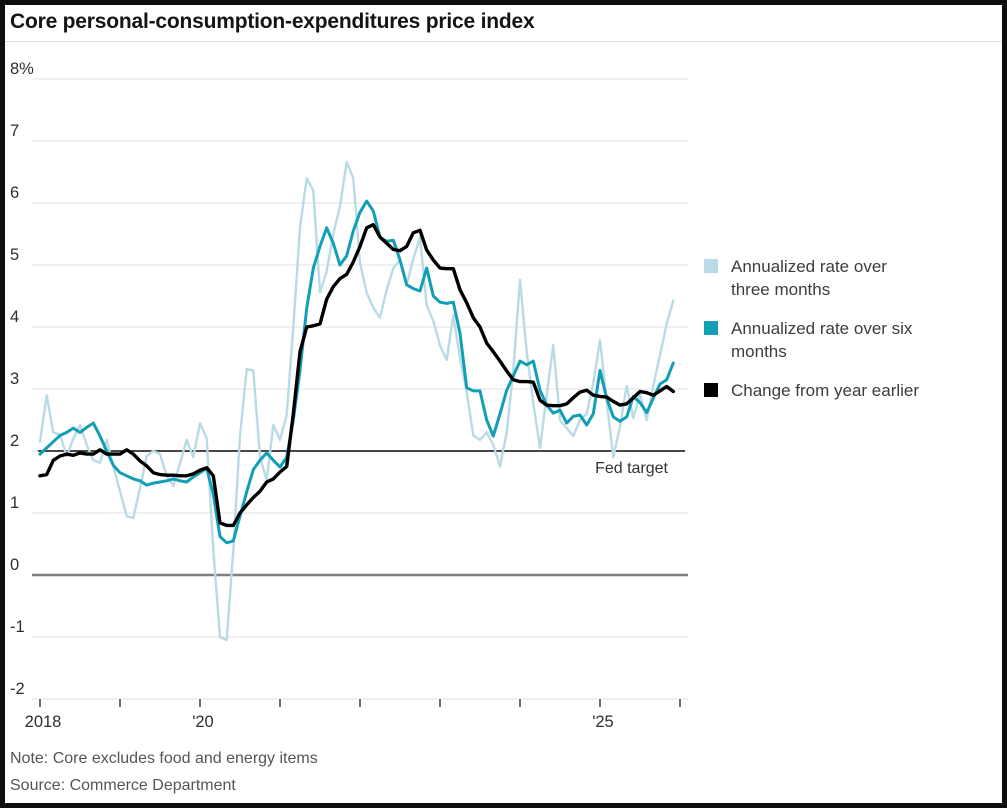  Describe the element at coordinates (14, 441) in the screenshot. I see `y-axis-label-2: 2` at that location.